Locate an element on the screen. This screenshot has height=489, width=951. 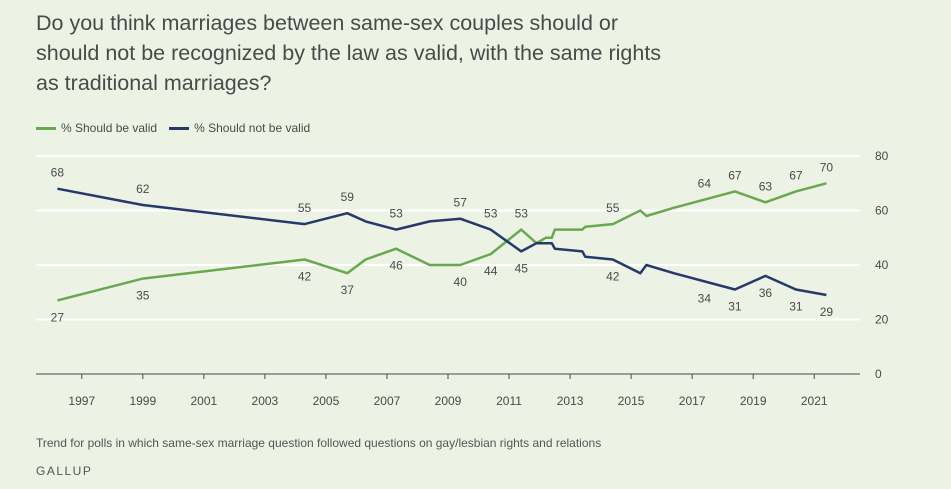
data-label-valid-64: 64 is located at coordinates (705, 184).